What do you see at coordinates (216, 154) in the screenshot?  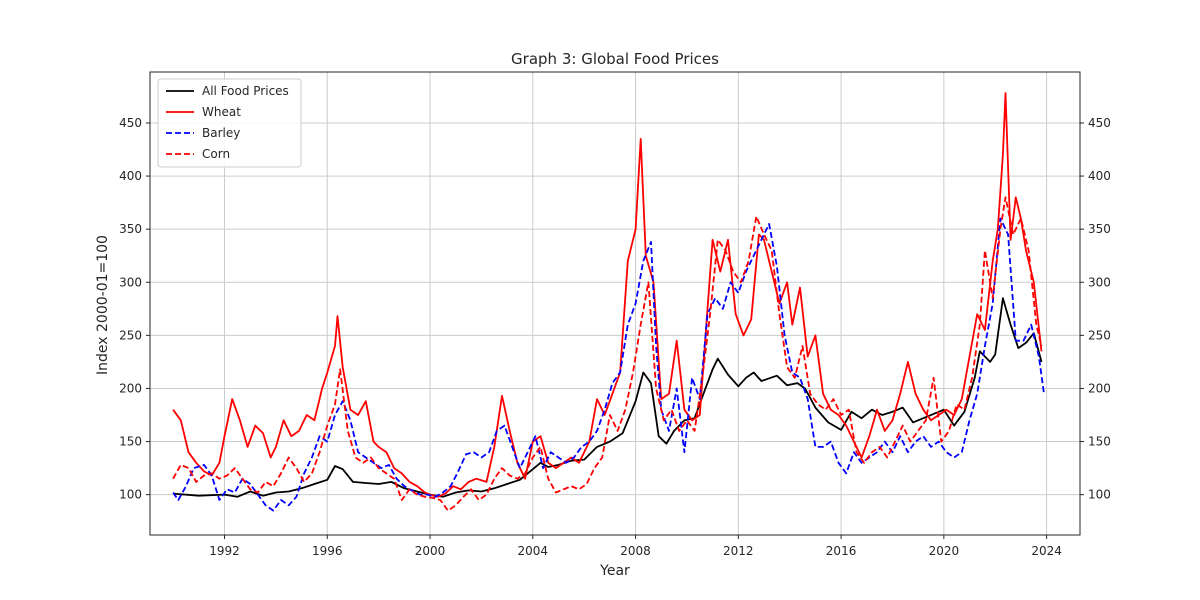 I see `legend-label: Corn` at bounding box center [216, 154].